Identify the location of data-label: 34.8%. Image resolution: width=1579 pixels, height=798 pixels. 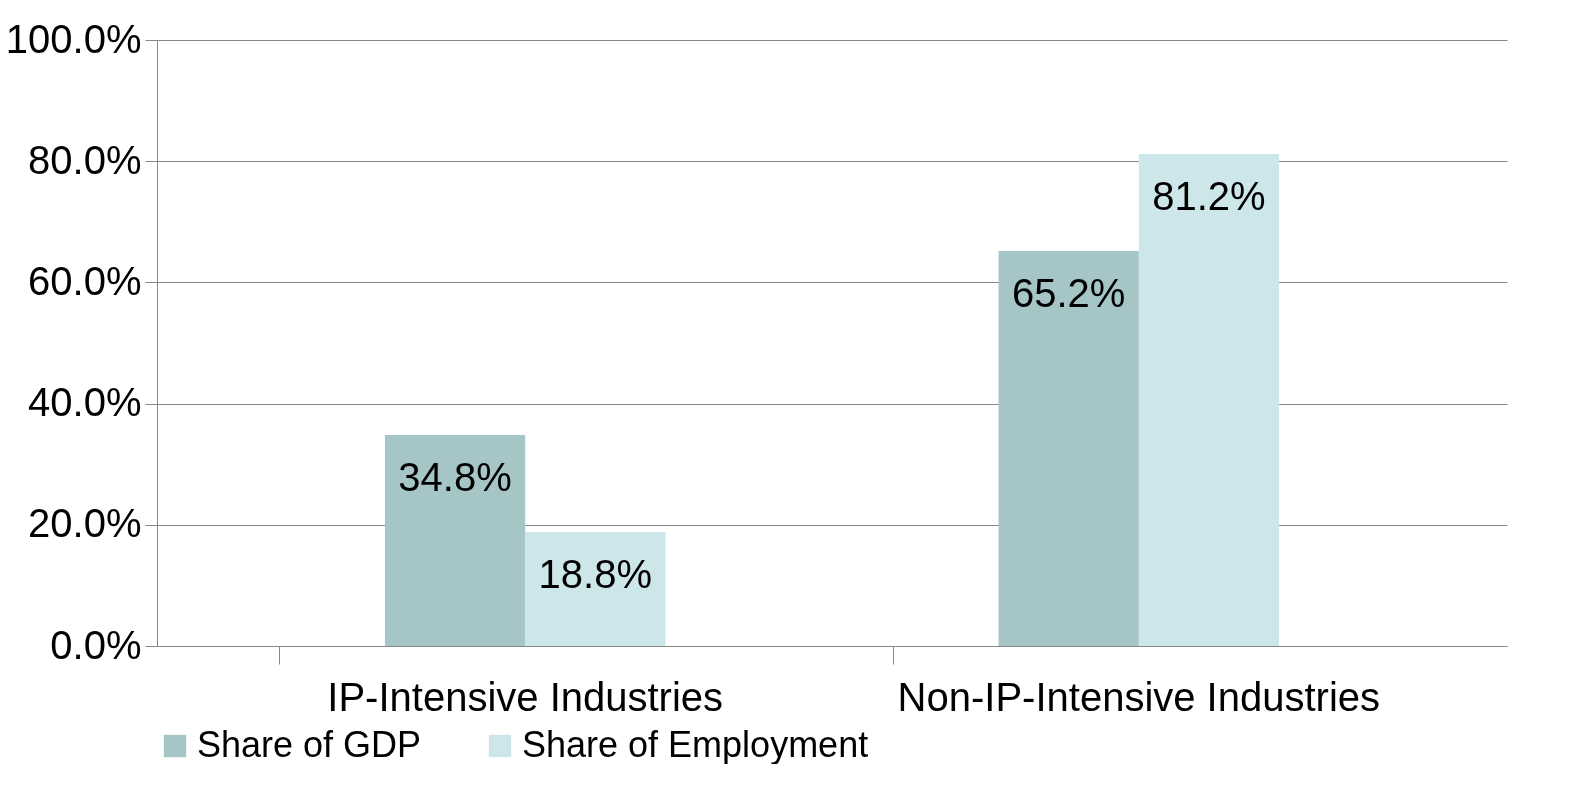
(455, 477).